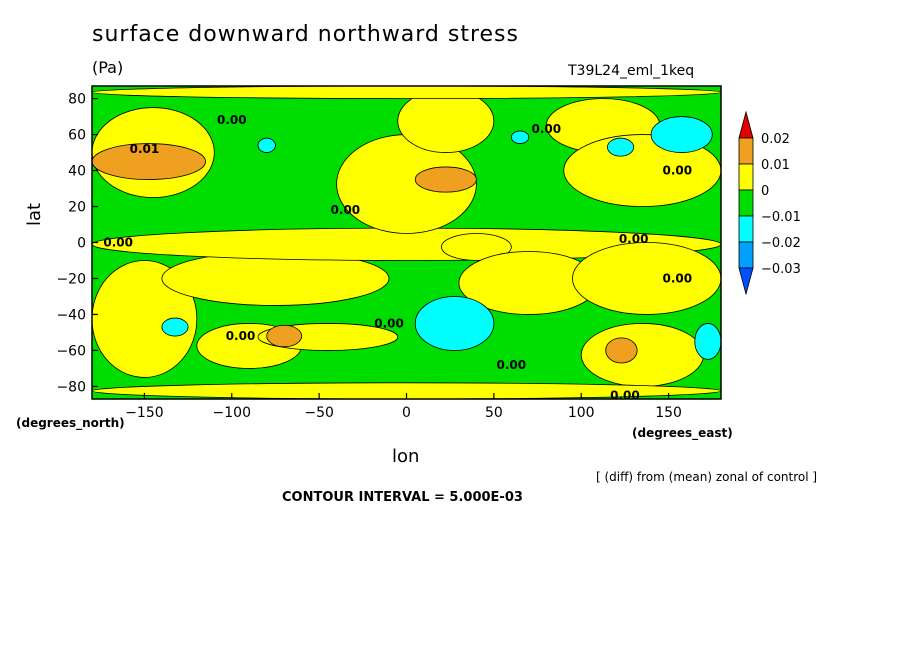  I want to click on y-tick-label-8: −80, so click(71, 387).